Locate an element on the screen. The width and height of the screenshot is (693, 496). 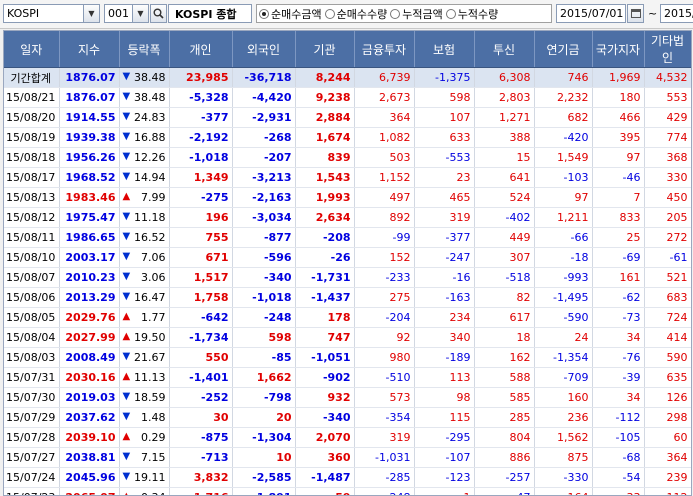
column-header: 기관 is located at coordinates (325, 49).